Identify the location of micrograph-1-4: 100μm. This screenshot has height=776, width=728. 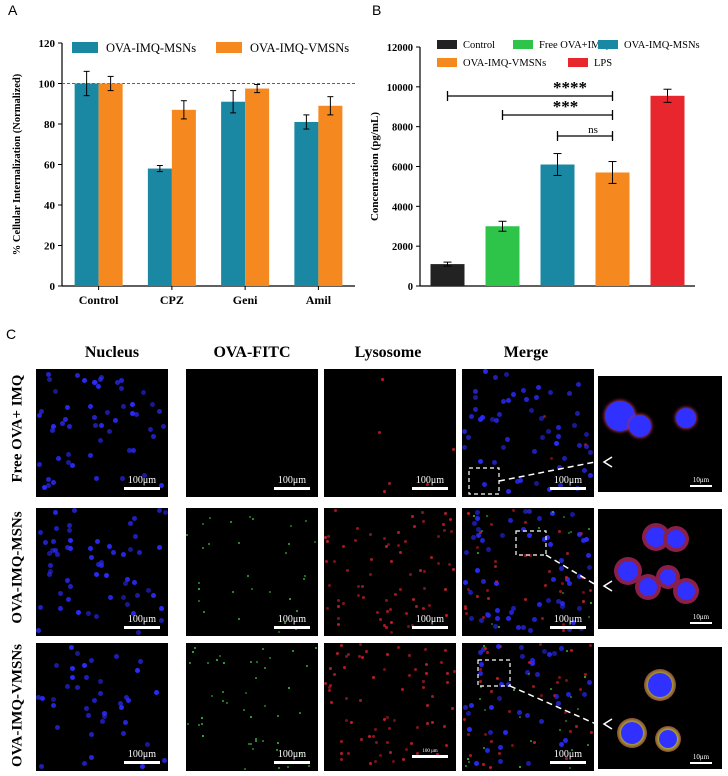
(528, 433).